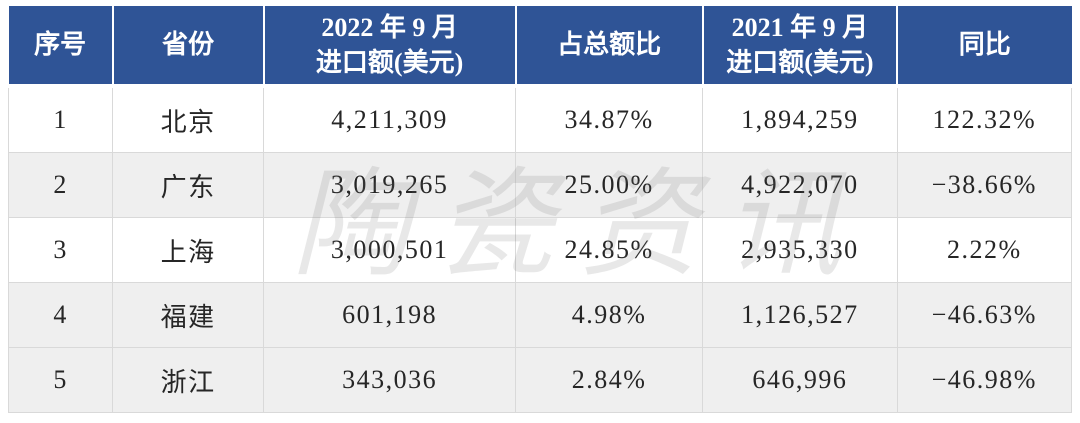  I want to click on cell-share: 25.00%, so click(609, 185).